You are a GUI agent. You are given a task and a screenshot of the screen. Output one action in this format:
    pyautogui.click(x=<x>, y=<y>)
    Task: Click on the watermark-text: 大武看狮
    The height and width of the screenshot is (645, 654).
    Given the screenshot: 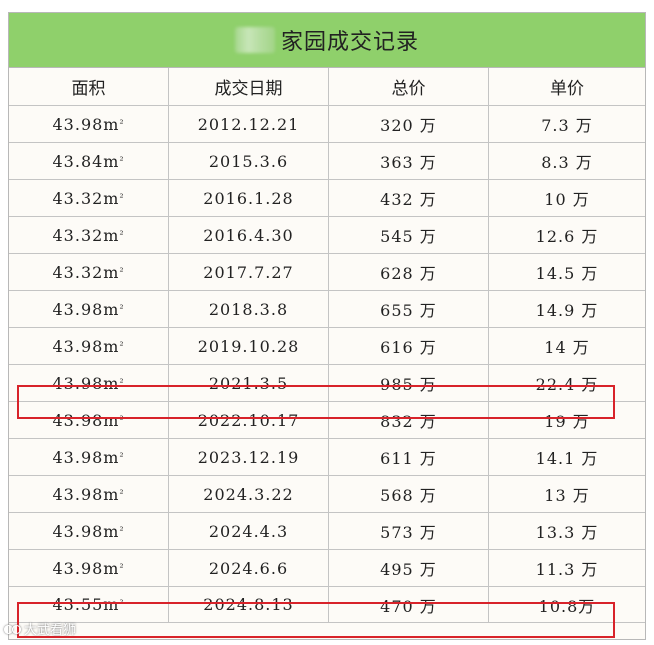 What is the action you would take?
    pyautogui.click(x=50, y=630)
    